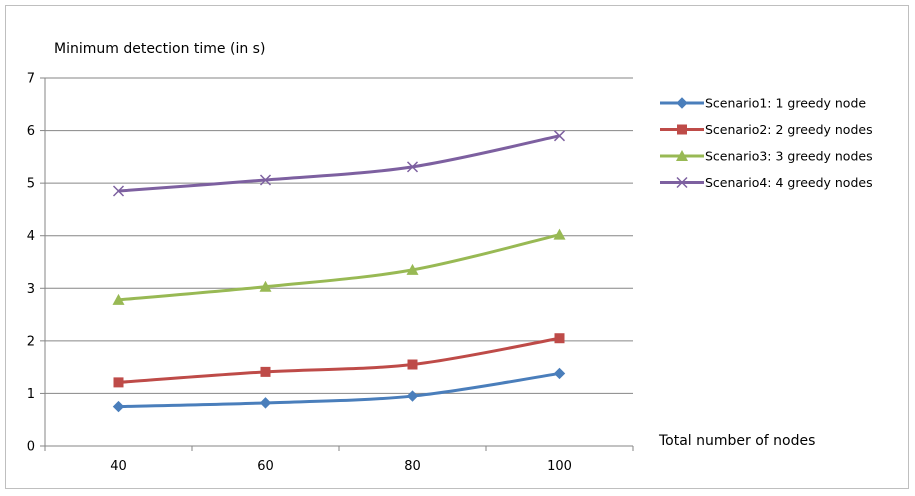 The image size is (915, 496). I want to click on legend-entry: Scenario2: 2 greedy nodes, so click(766, 129).